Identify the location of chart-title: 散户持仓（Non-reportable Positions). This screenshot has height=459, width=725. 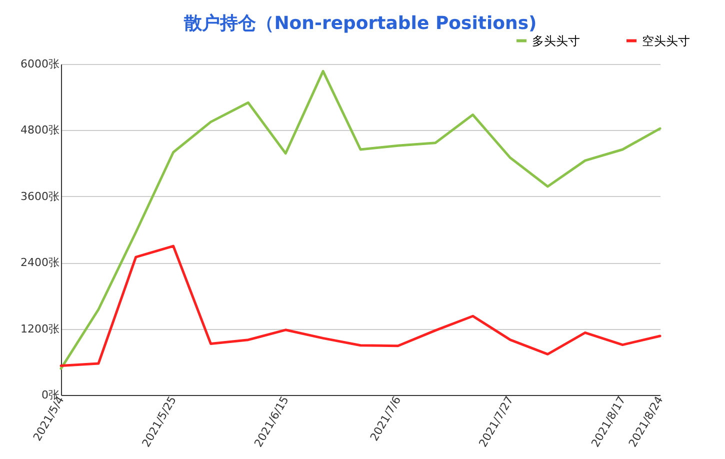
(360, 23).